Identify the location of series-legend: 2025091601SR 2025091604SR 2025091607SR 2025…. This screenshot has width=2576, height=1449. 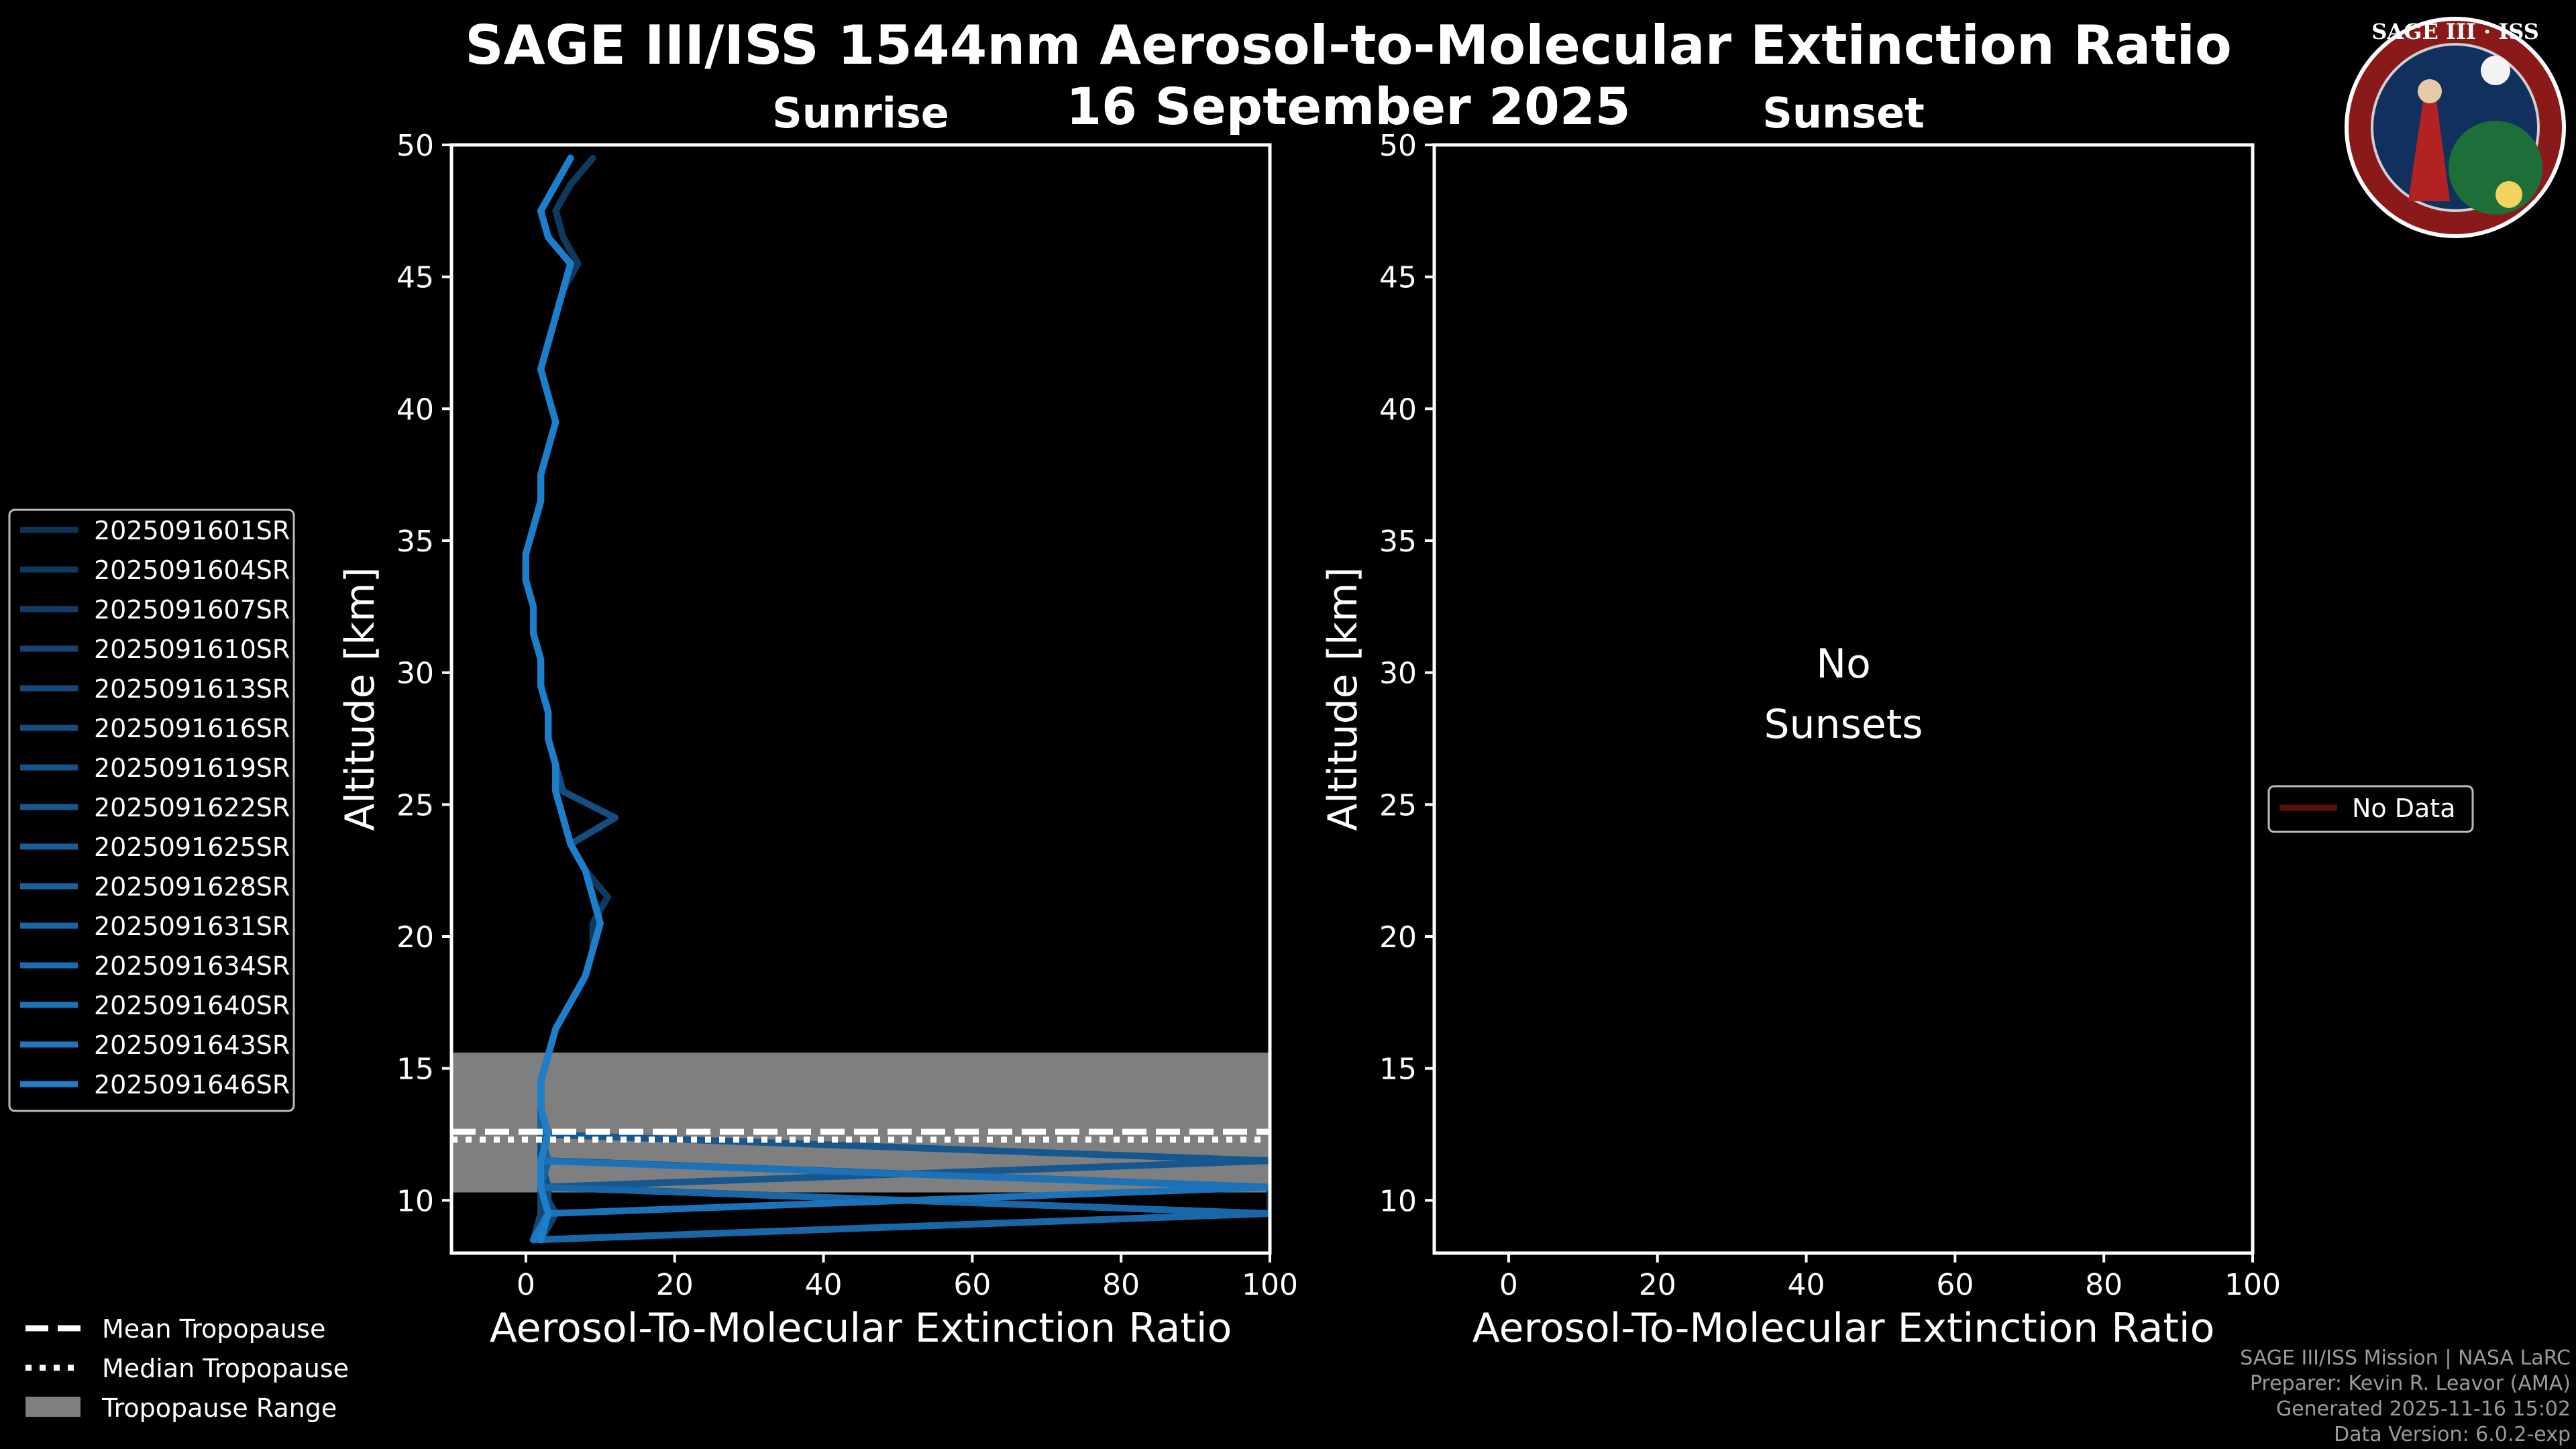
(151, 810).